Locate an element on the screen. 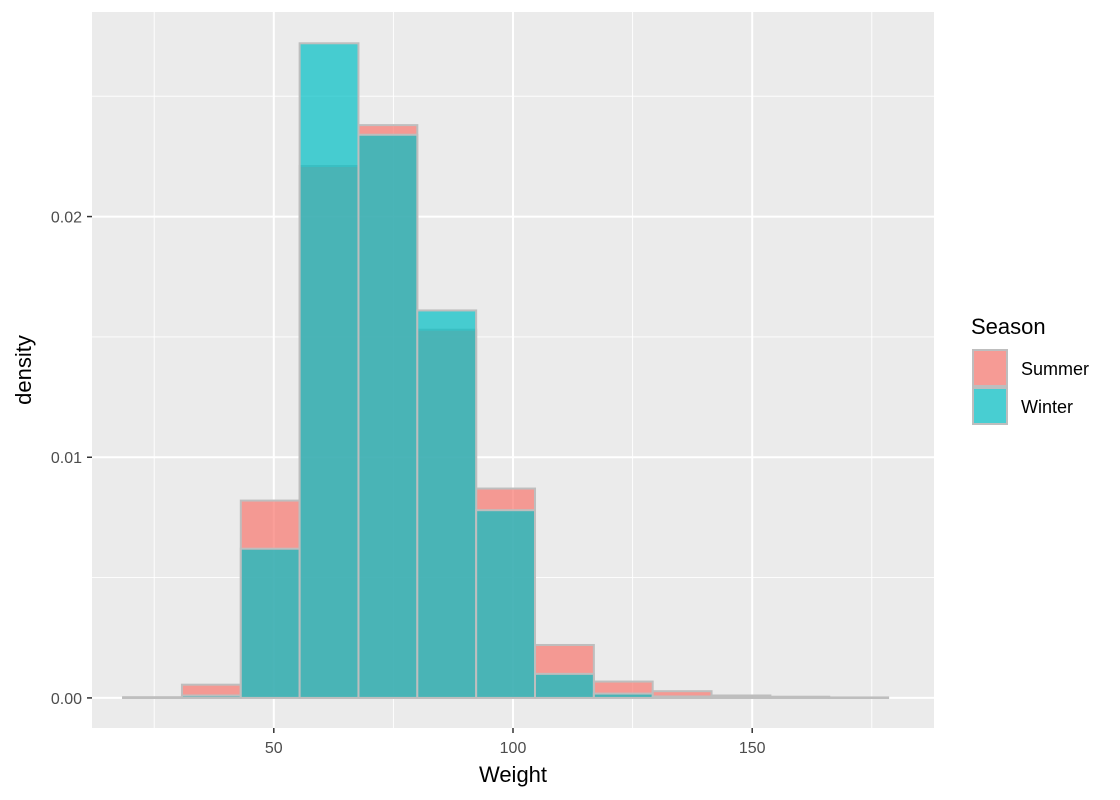  x-tick-label: 150 is located at coordinates (752, 748).